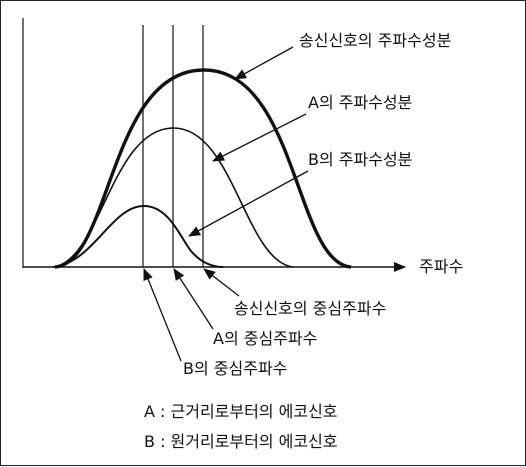 The height and width of the screenshot is (467, 526). Describe the element at coordinates (264, 63) in the screenshot. I see `tx-spectrum-arrow` at that location.